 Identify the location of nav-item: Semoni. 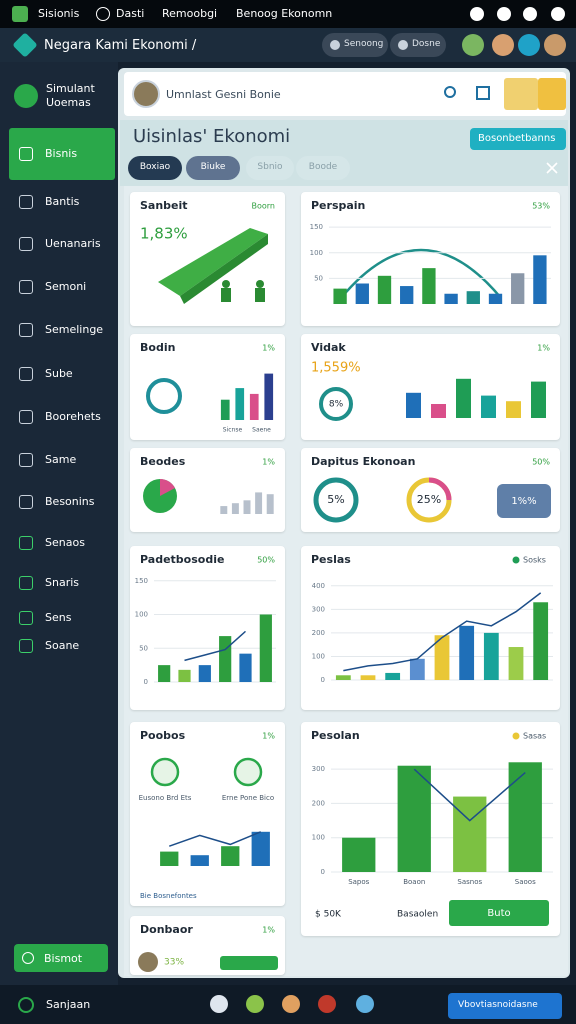
(62, 287).